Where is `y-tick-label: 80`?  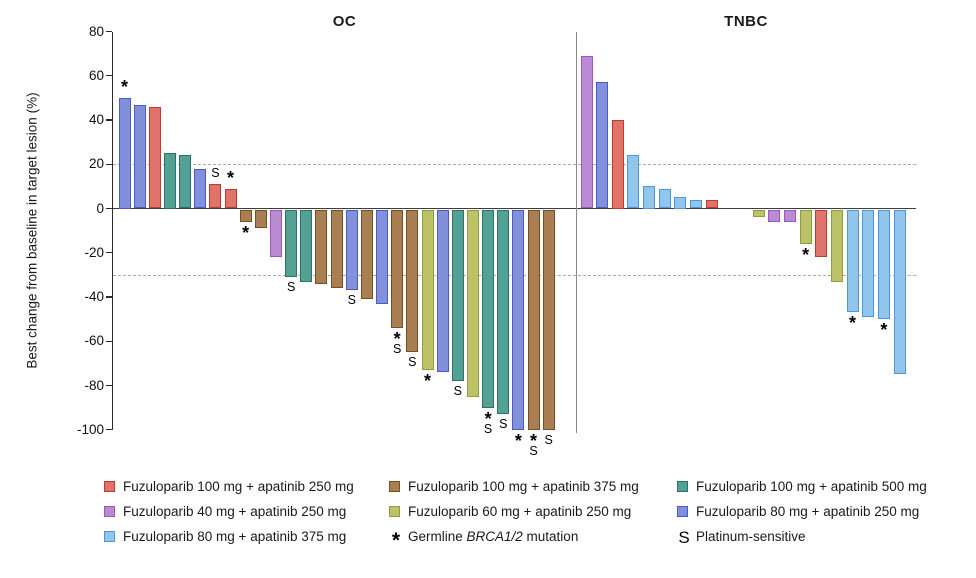 y-tick-label: 80 is located at coordinates (96, 31).